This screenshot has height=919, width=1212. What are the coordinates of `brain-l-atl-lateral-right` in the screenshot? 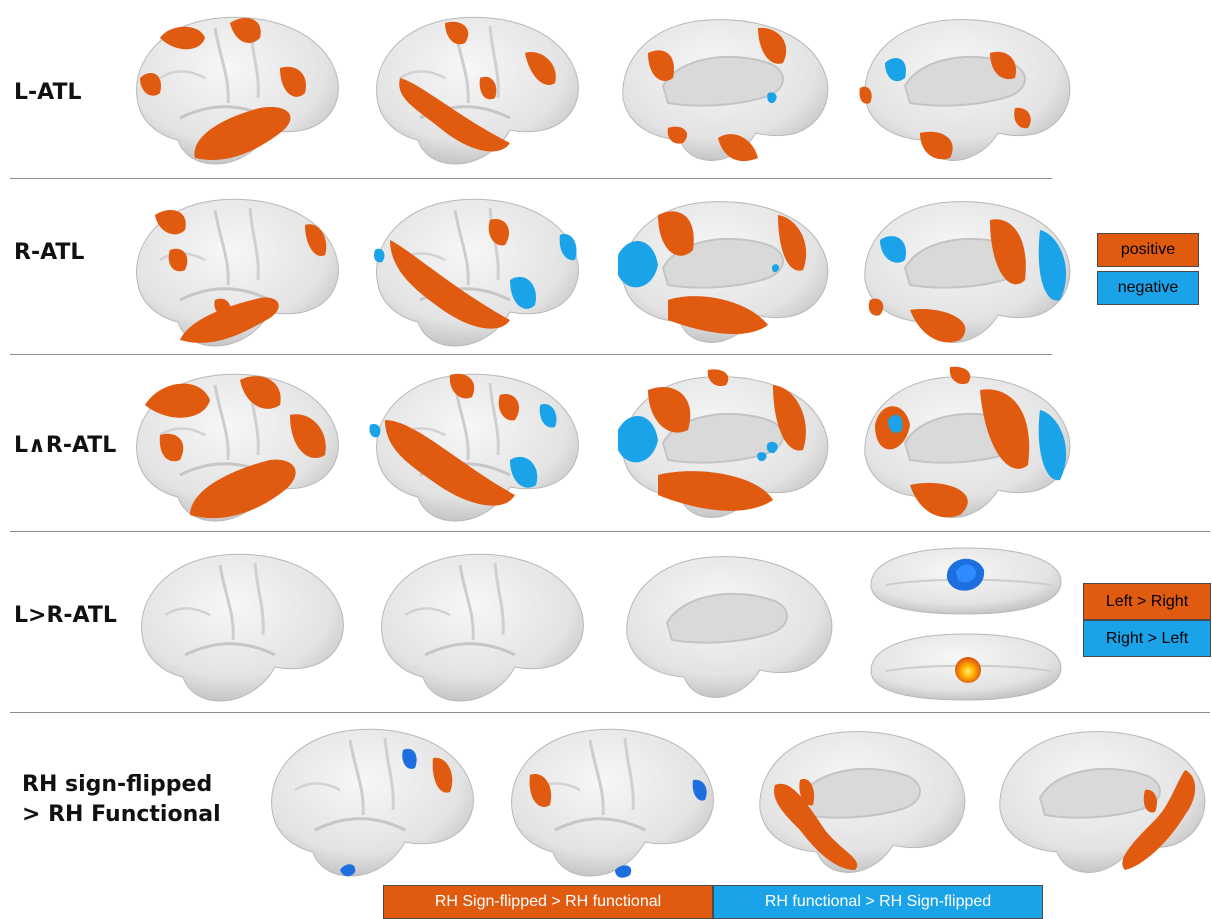 It's located at (475, 88).